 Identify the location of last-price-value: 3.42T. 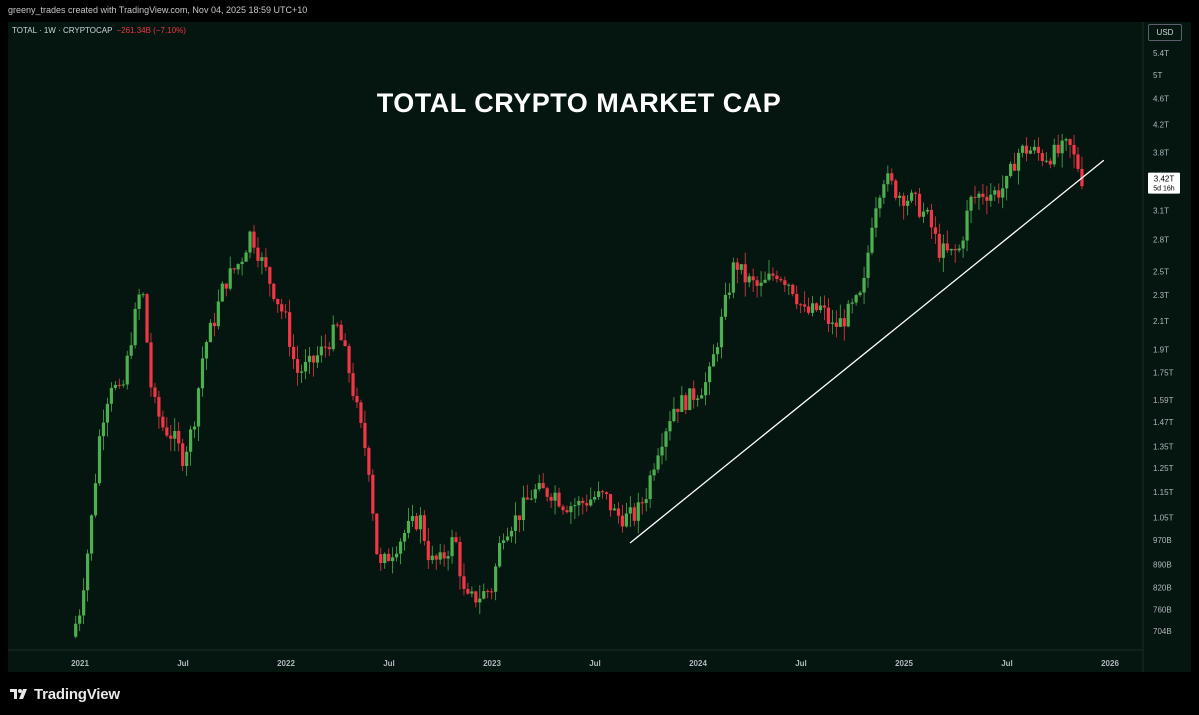
(1164, 179).